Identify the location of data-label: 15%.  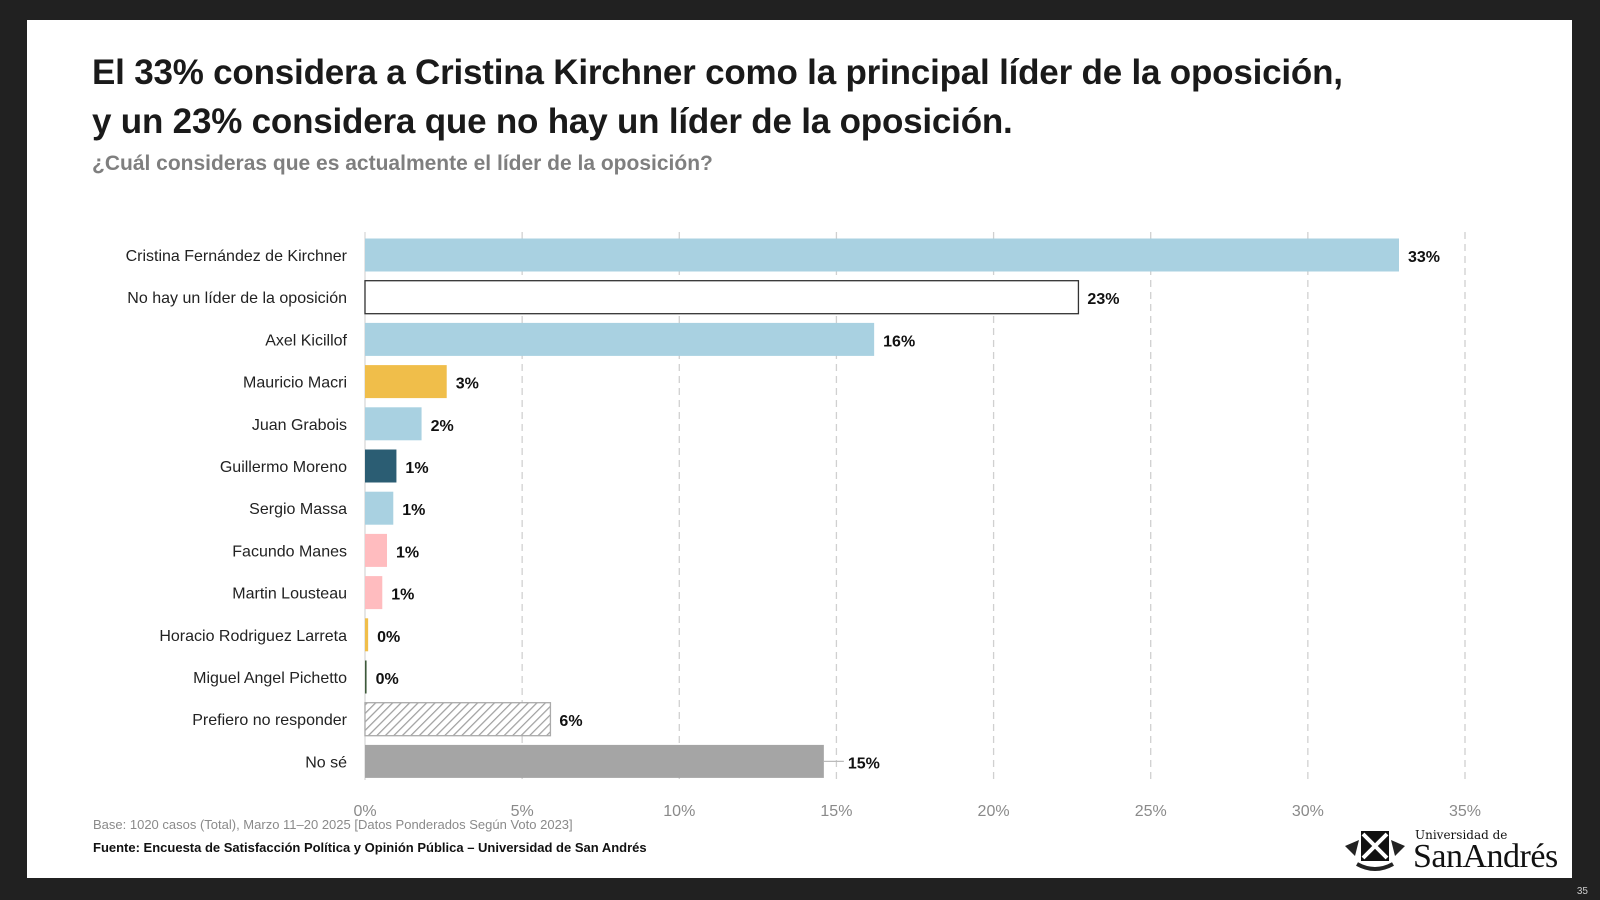
(864, 763).